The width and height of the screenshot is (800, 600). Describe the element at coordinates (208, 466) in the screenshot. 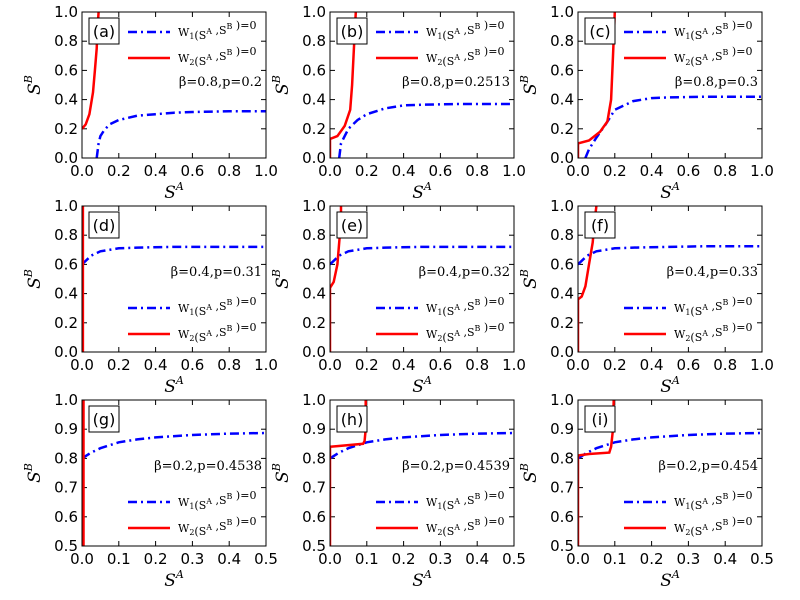

I see `parameter-annotation: β=0.2,p=0.4538` at that location.